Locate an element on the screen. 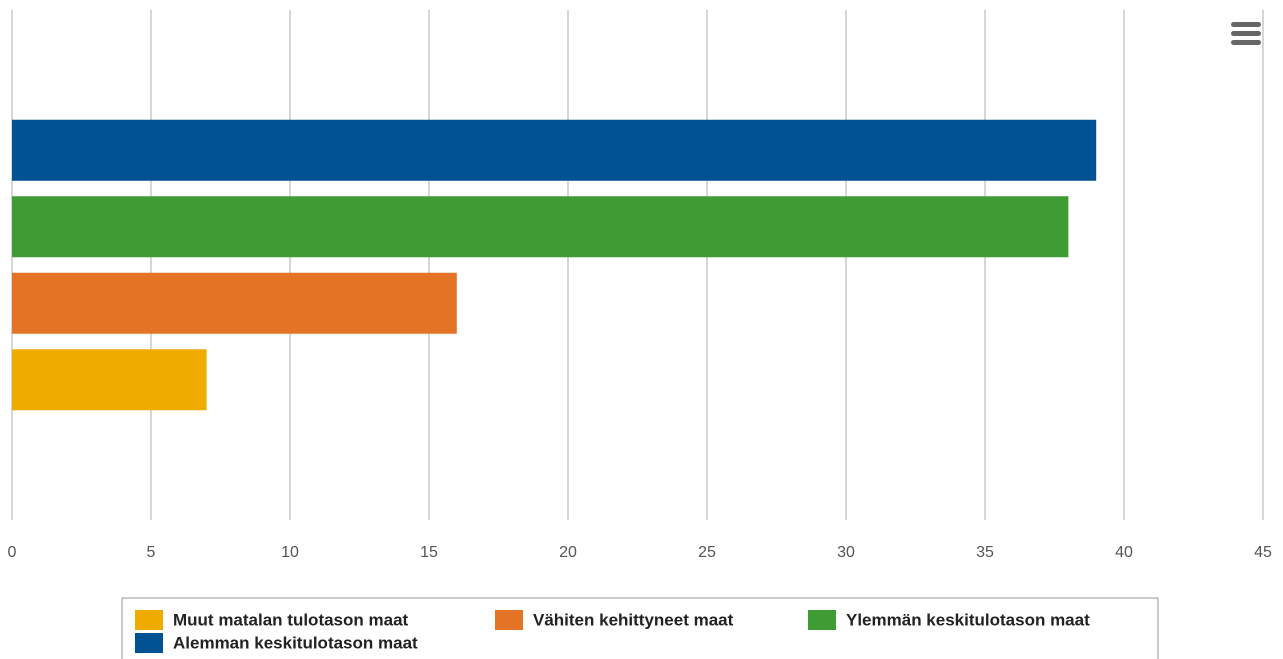 This screenshot has height=659, width=1283. legend-label: Muut matalan tulotason maat is located at coordinates (291, 619).